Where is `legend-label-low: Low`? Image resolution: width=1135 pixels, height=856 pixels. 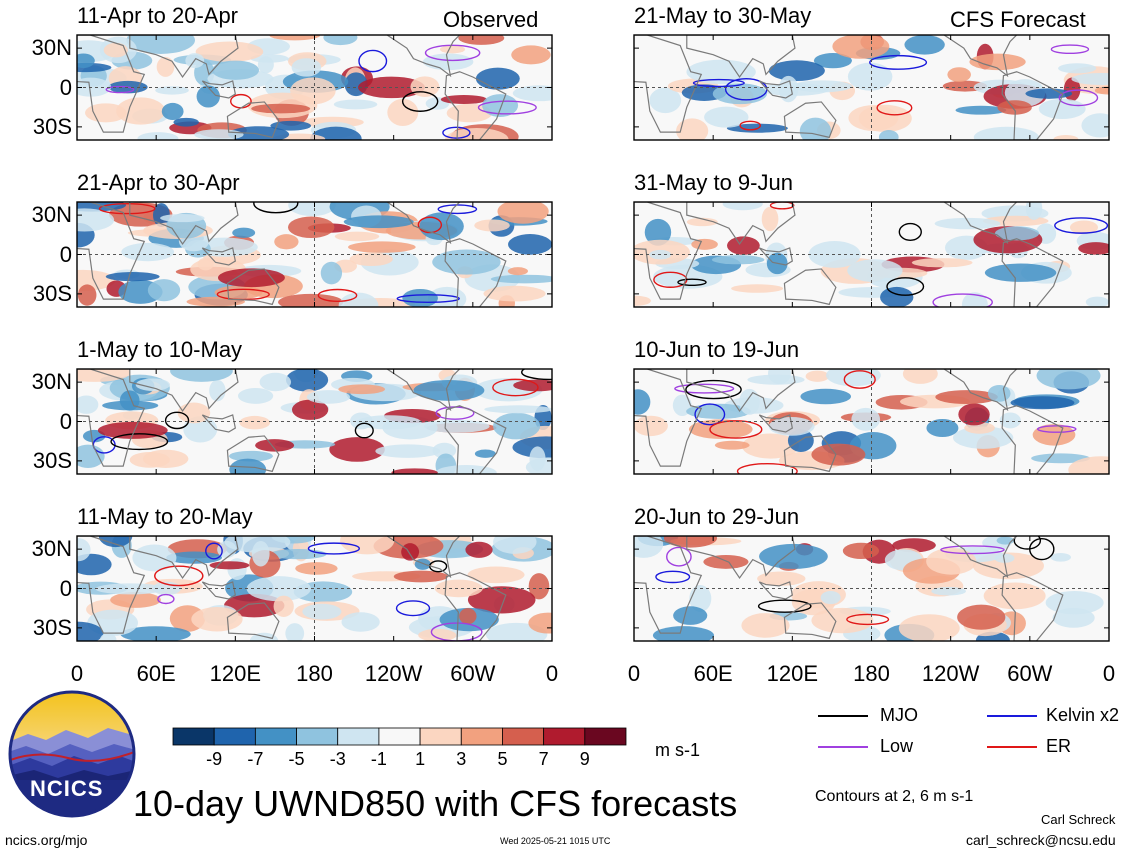
legend-label-low: Low is located at coordinates (897, 746).